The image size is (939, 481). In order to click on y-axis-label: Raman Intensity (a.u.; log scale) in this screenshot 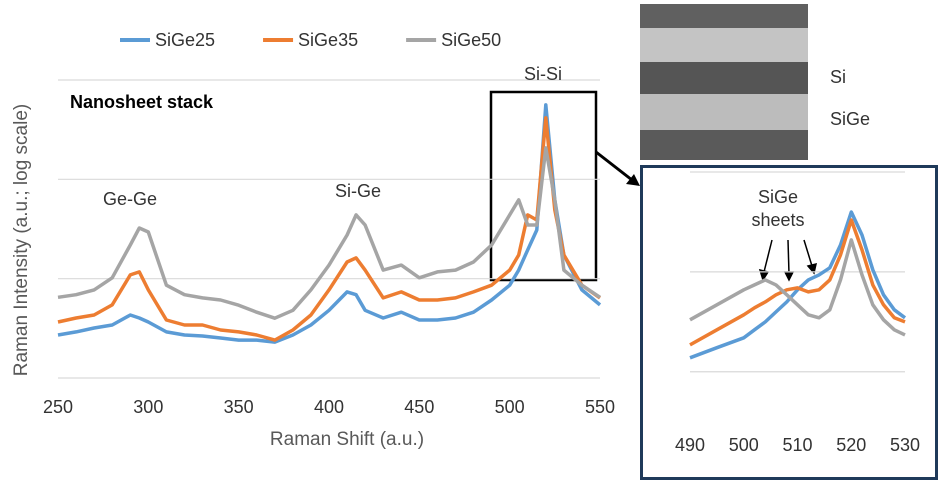, I will do `click(21, 240)`.